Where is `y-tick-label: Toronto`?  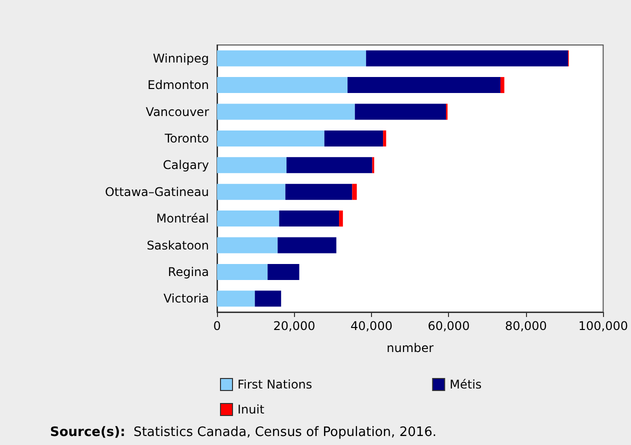
y-tick-label: Toronto is located at coordinates (186, 138).